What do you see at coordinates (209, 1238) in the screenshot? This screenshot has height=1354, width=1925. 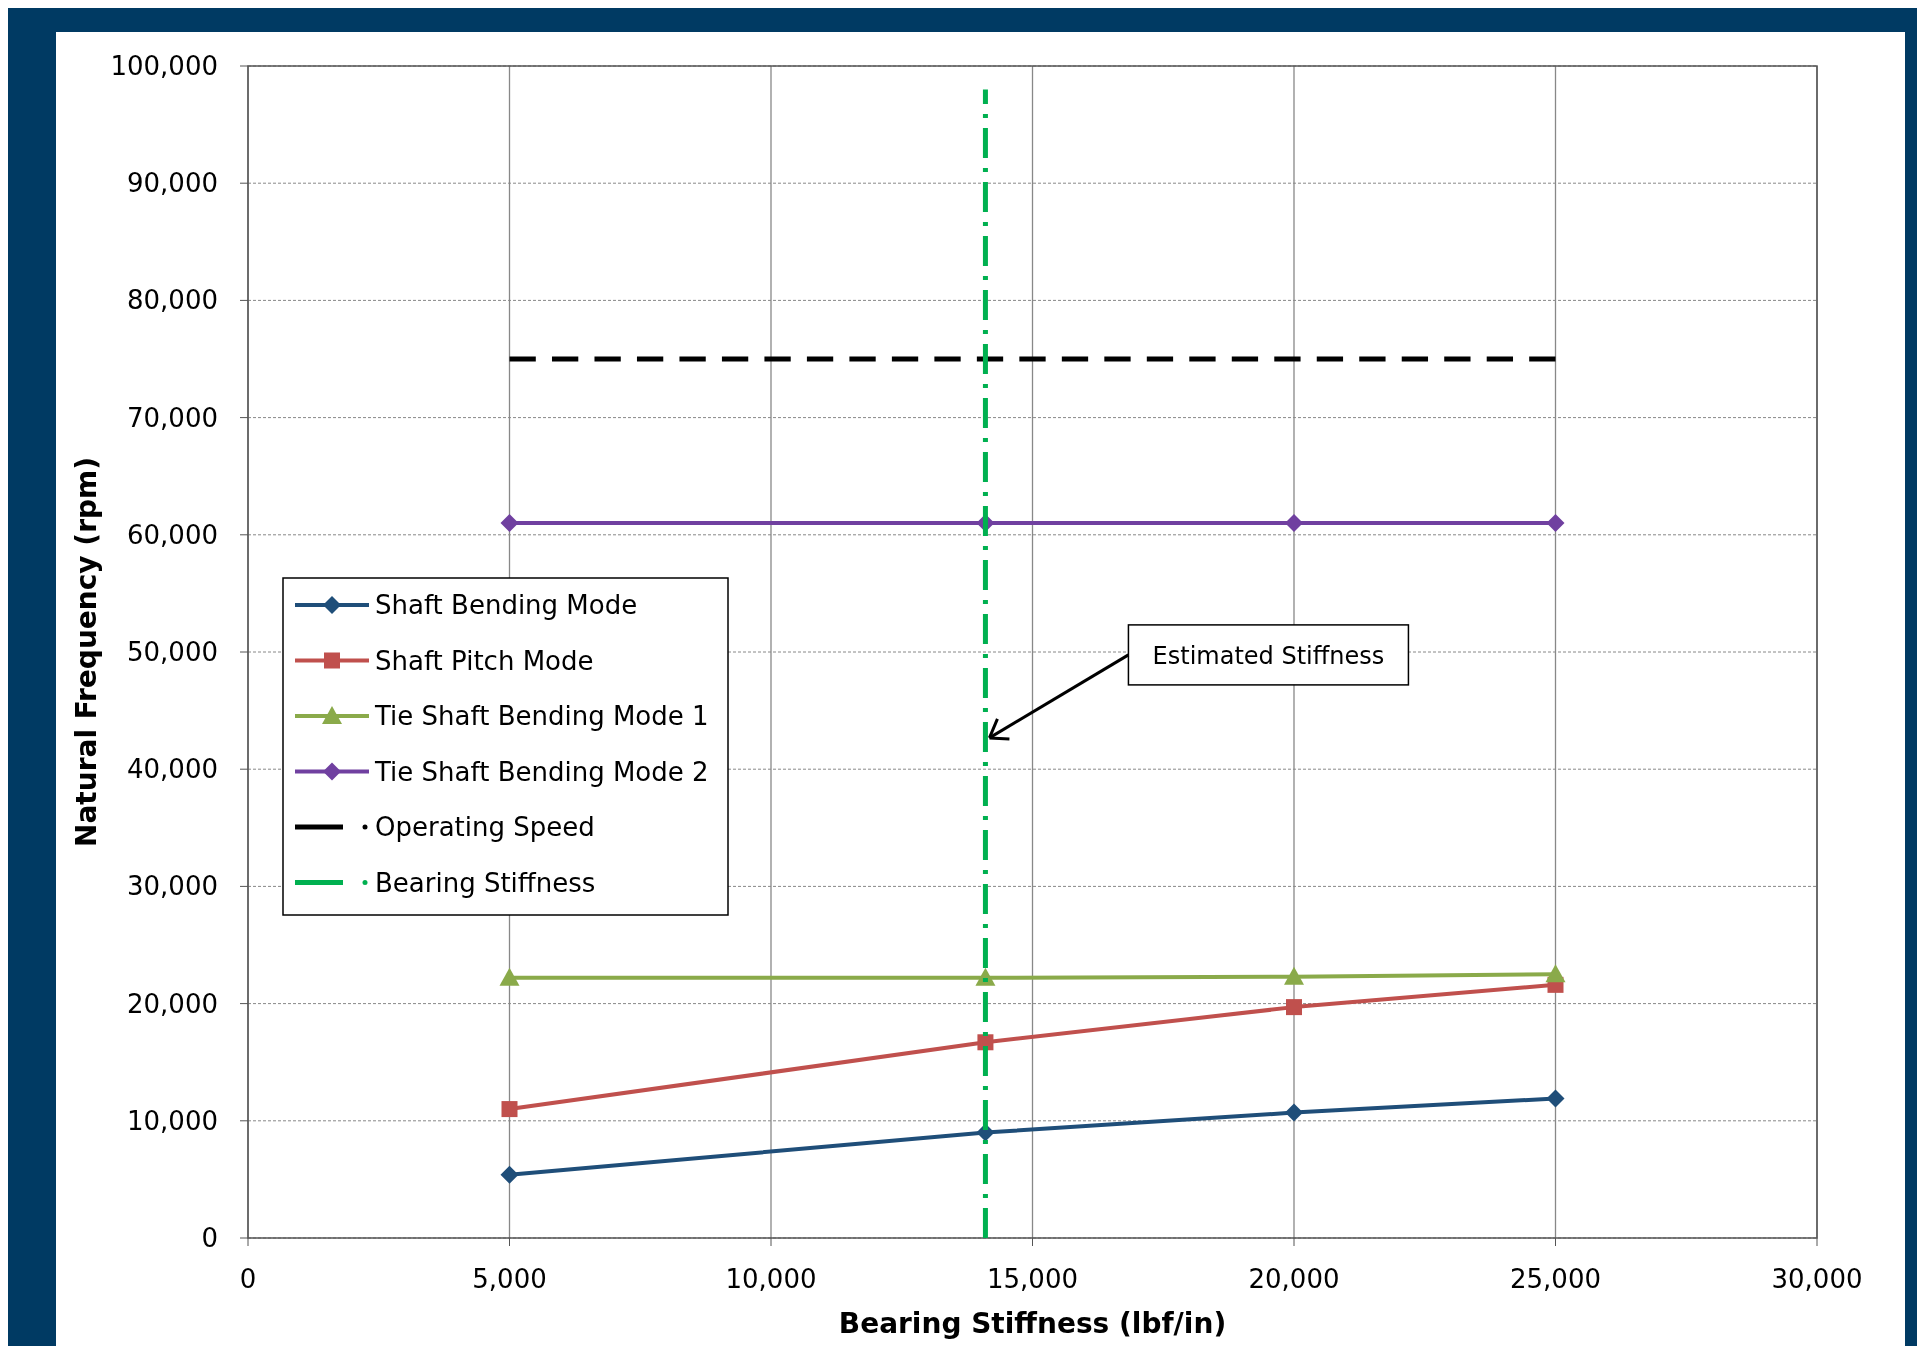 I see `y-tick-label: 0` at bounding box center [209, 1238].